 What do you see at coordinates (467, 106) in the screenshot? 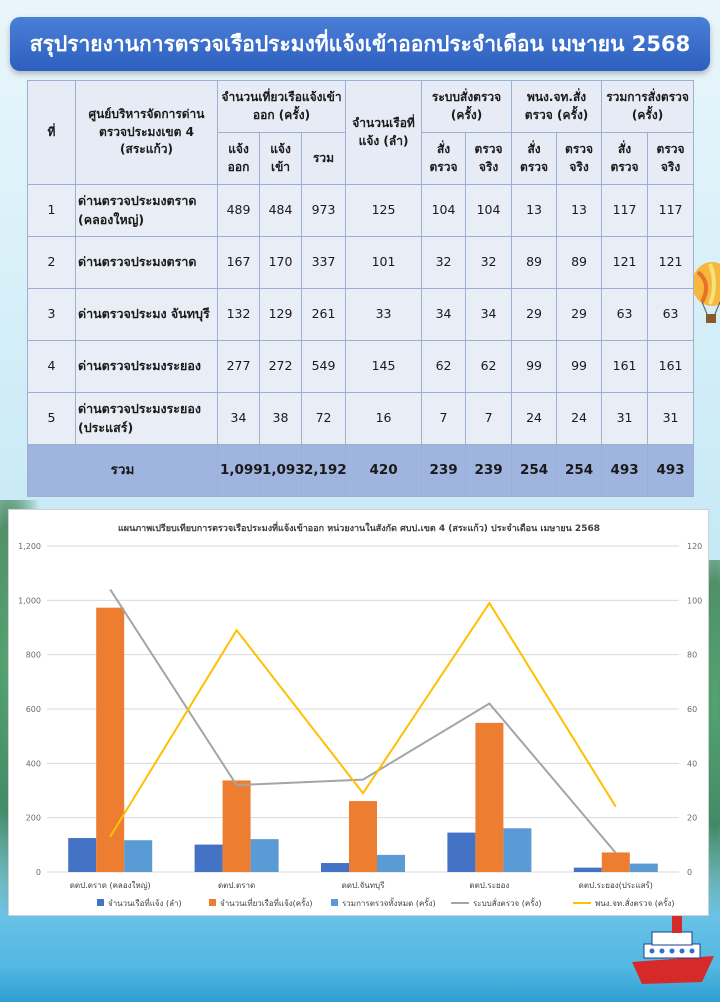
I see `header-system-group: ระบบสั่งตรวจ (ครั้ง)` at bounding box center [467, 106].